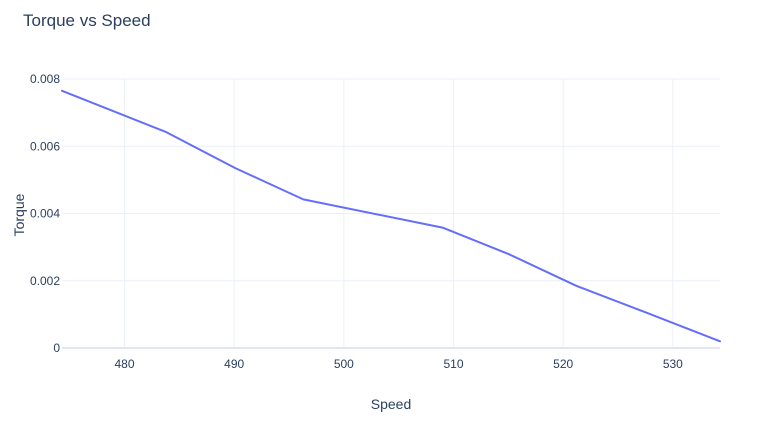  I want to click on x-tick-label: 530, so click(673, 364).